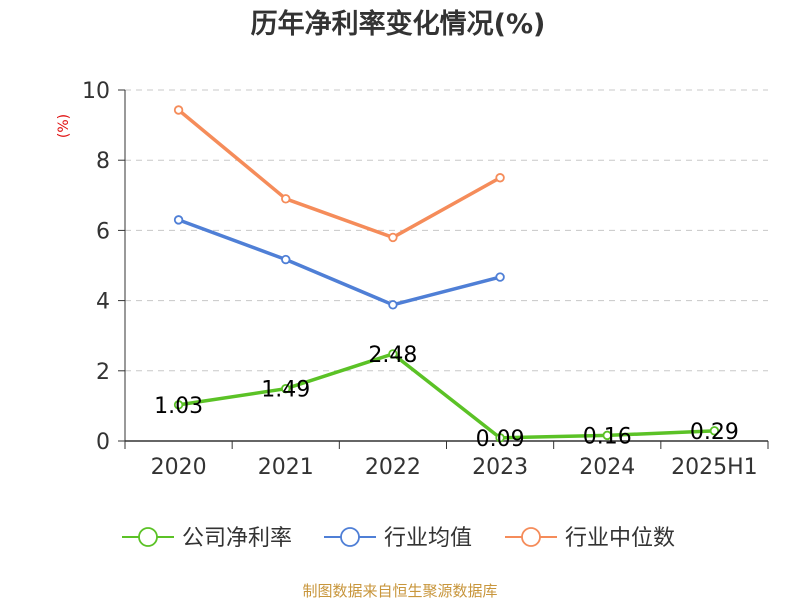 The height and width of the screenshot is (600, 800). What do you see at coordinates (286, 467) in the screenshot?
I see `x-tick-label: 2021` at bounding box center [286, 467].